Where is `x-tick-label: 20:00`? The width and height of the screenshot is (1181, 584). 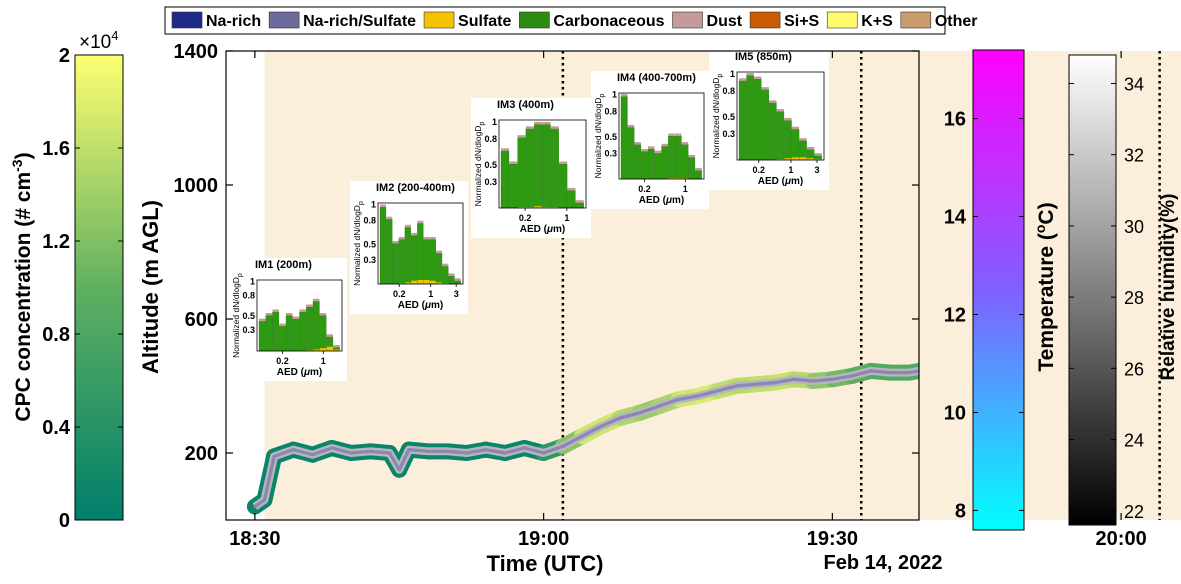
x-tick-label: 20:00 is located at coordinates (1121, 539).